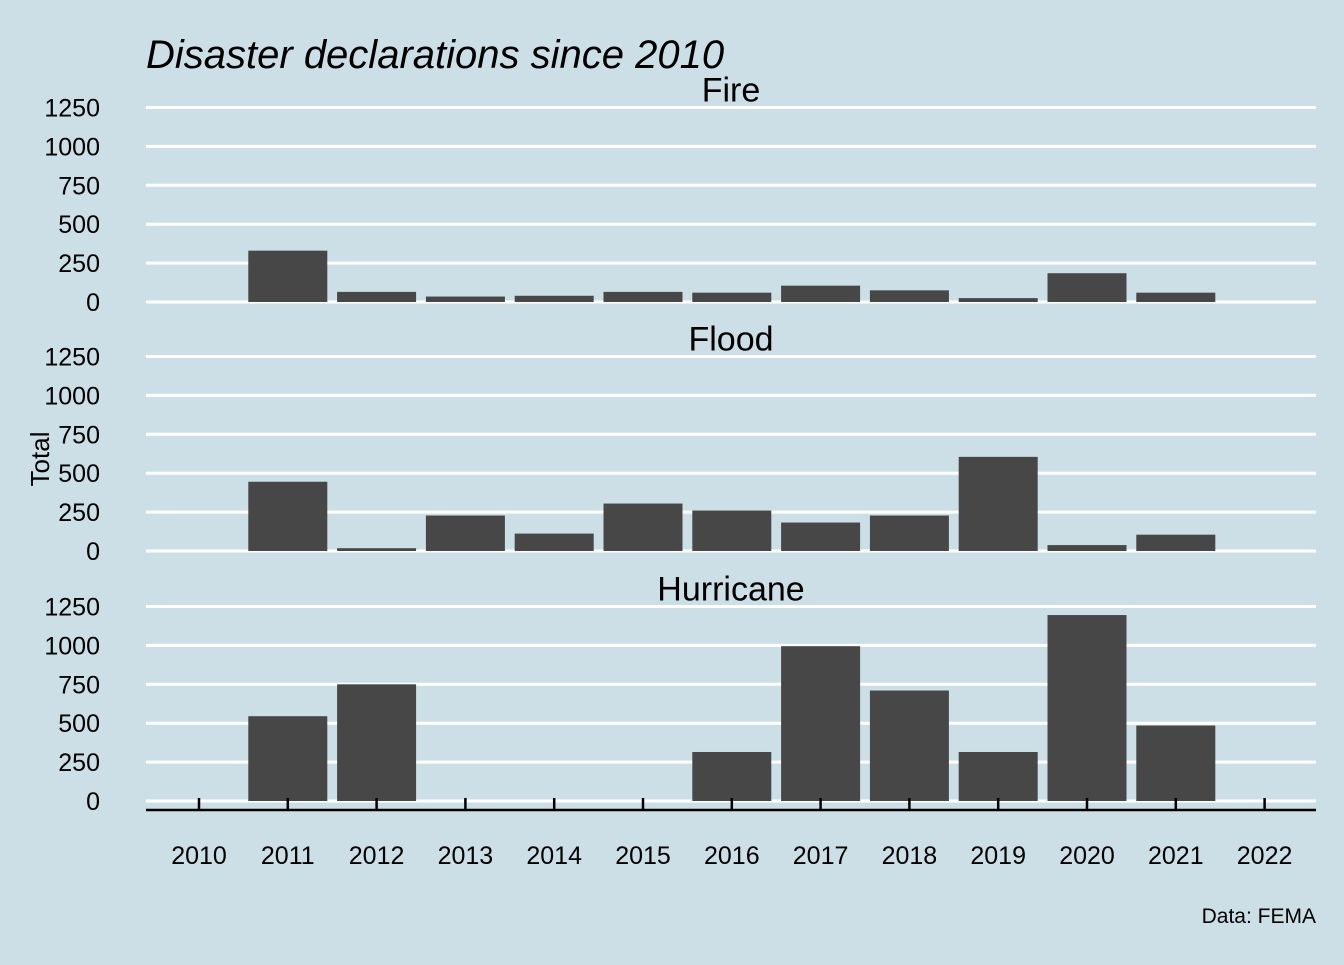 The height and width of the screenshot is (965, 1344). Describe the element at coordinates (1176, 297) in the screenshot. I see `fire-bar-2021` at that location.